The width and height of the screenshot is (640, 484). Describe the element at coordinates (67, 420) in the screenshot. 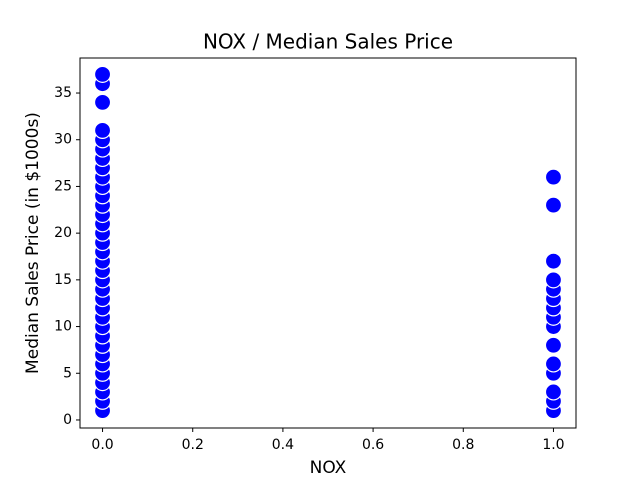

I see `y-tick-label: 0` at that location.